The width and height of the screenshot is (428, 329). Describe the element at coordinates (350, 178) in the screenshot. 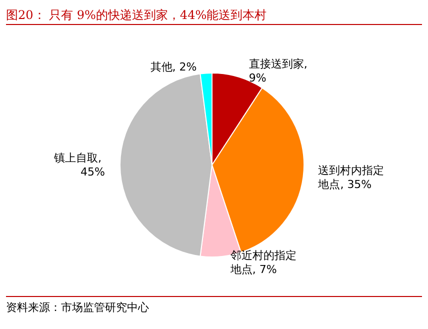

I see `slice-label: 送到村内指定地点, 35%` at that location.